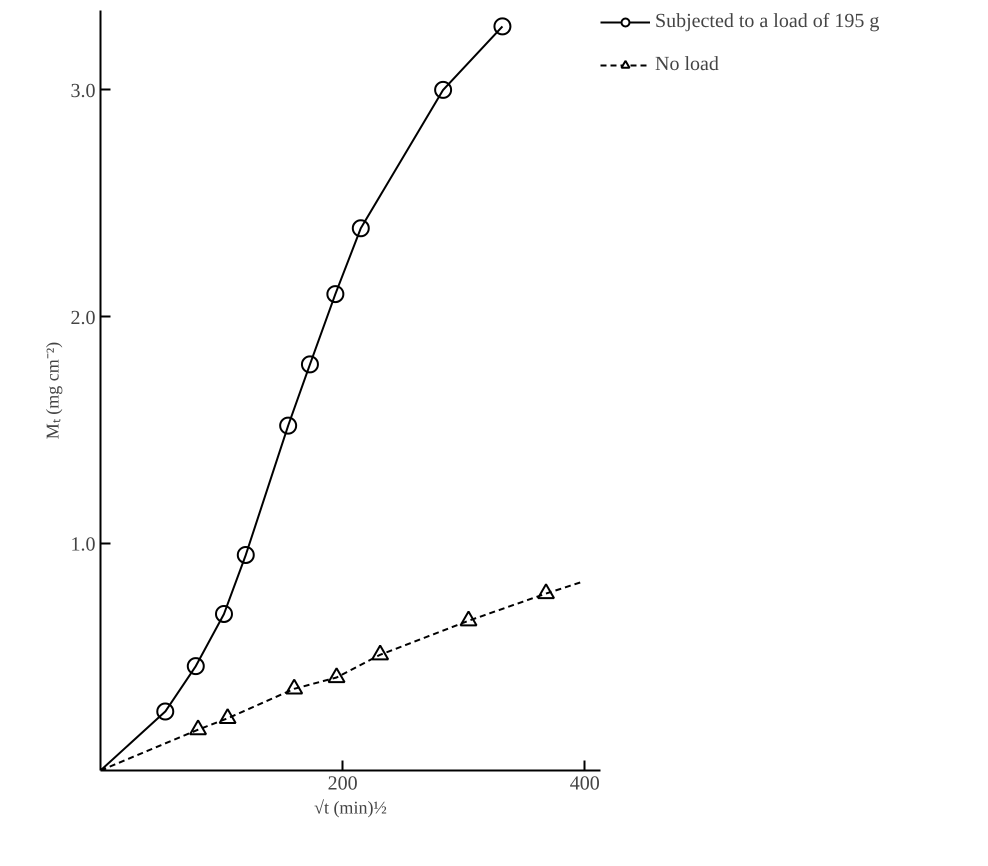  Describe the element at coordinates (343, 783) in the screenshot. I see `x-tick-label: 200` at that location.